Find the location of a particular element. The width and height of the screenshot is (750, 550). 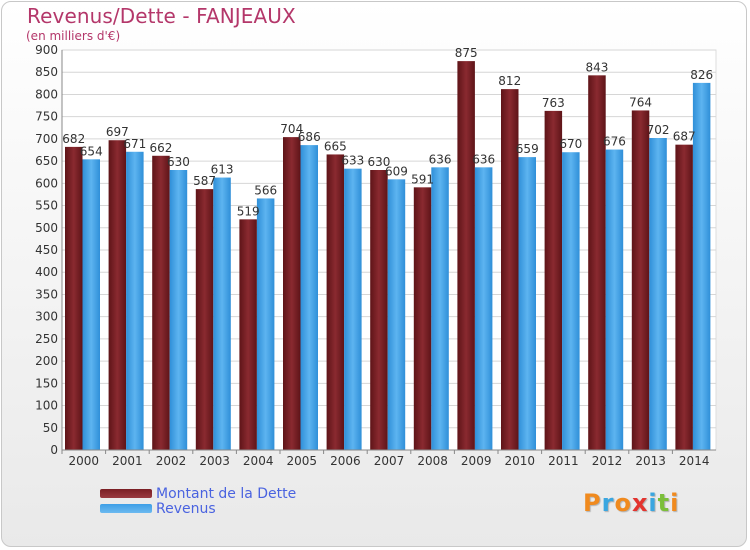

data-label-debt: 519 is located at coordinates (248, 211).